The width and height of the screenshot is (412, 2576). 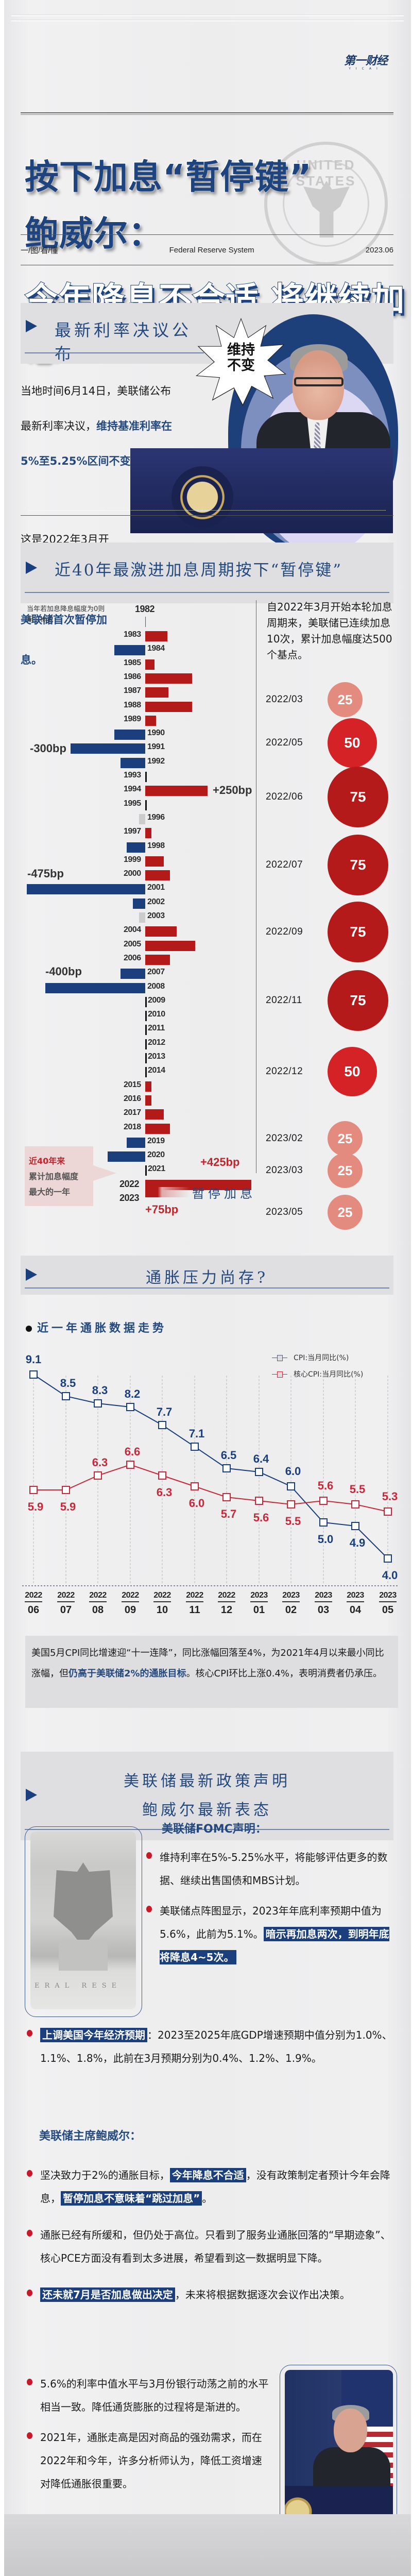 What do you see at coordinates (207, 249) in the screenshot?
I see `meta-row: 一/图/看/懂 Federal Reserve System 2023.06` at bounding box center [207, 249].